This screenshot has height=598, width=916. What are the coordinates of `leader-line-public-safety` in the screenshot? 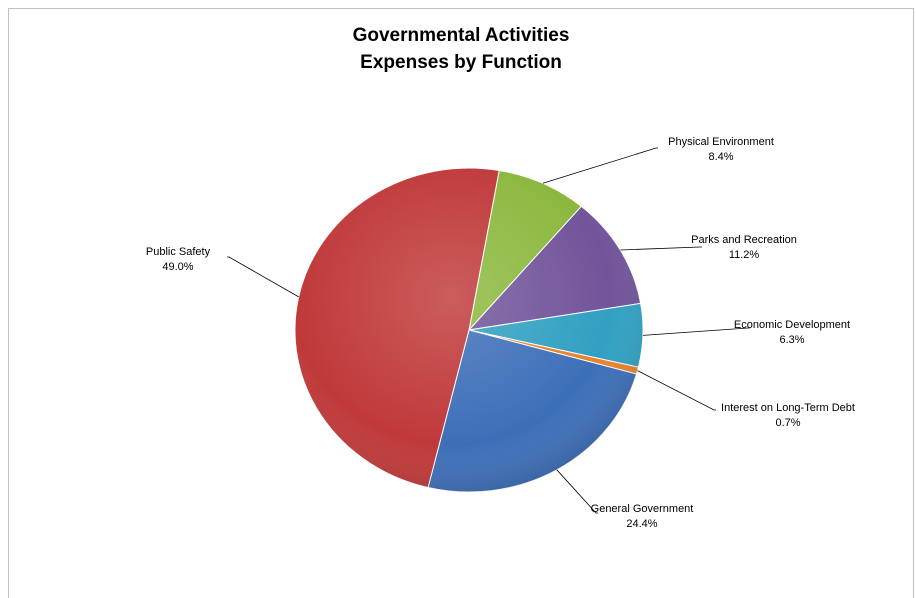 It's located at (263, 277).